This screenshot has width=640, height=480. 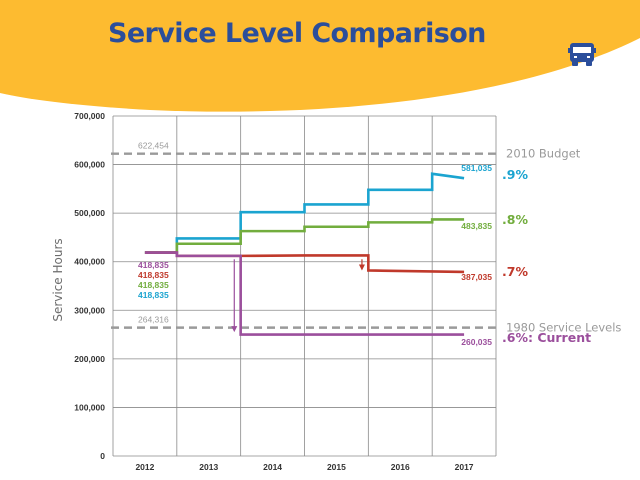 What do you see at coordinates (144, 467) in the screenshot?
I see `x-tick-label: 2012` at bounding box center [144, 467].